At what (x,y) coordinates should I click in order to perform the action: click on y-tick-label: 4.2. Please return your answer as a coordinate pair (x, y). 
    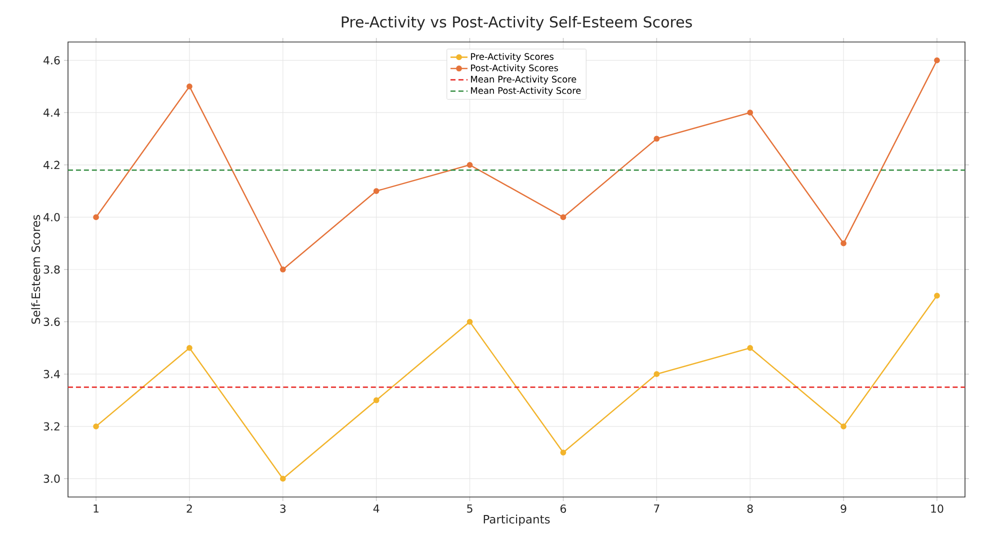
    Looking at the image, I should click on (52, 164).